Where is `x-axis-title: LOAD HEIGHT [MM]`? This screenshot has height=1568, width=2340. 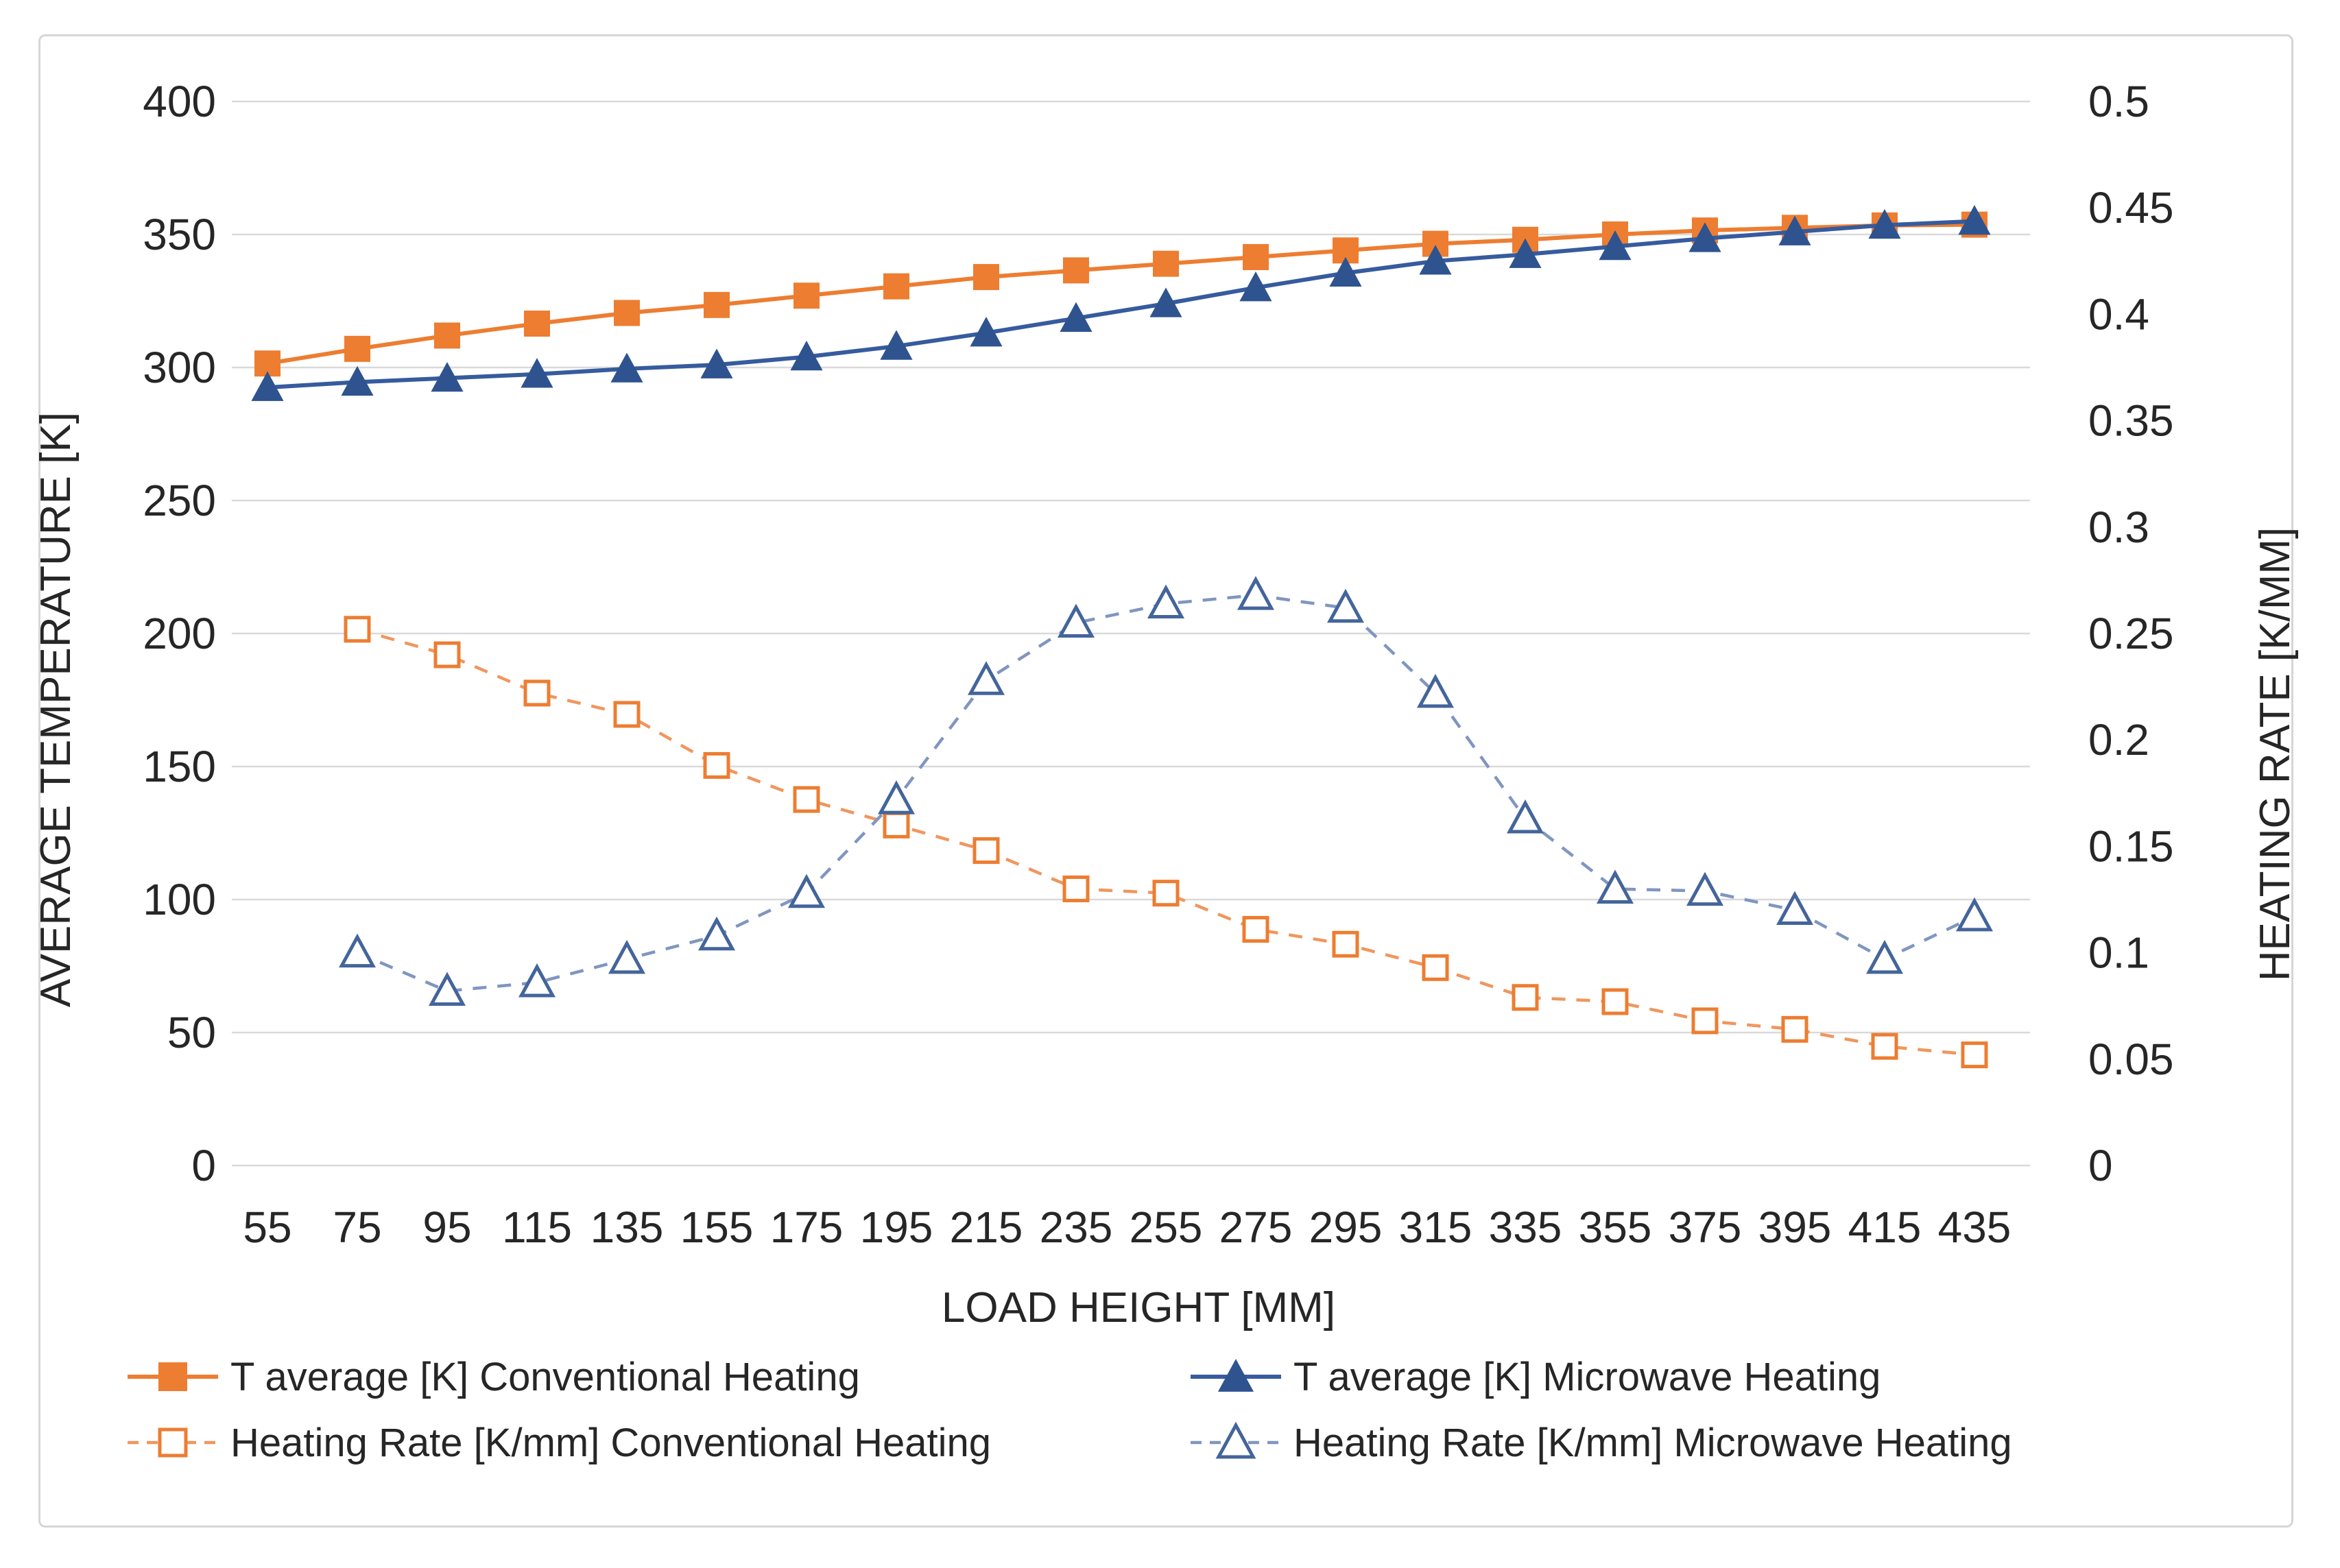
x-axis-title: LOAD HEIGHT [MM] is located at coordinates (1138, 1308).